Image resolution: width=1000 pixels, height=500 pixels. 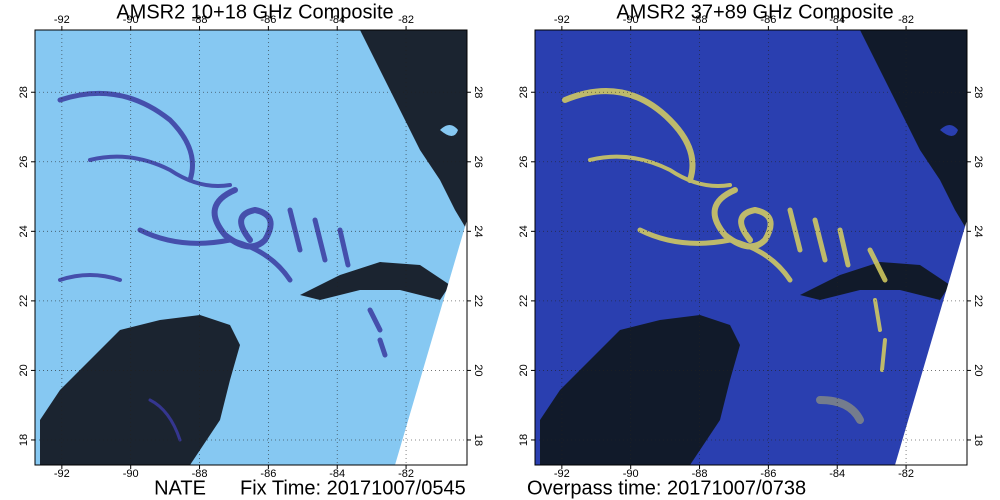 I want to click on panel-title: AMSR2 37+89 GHz Composite, so click(x=754, y=12).